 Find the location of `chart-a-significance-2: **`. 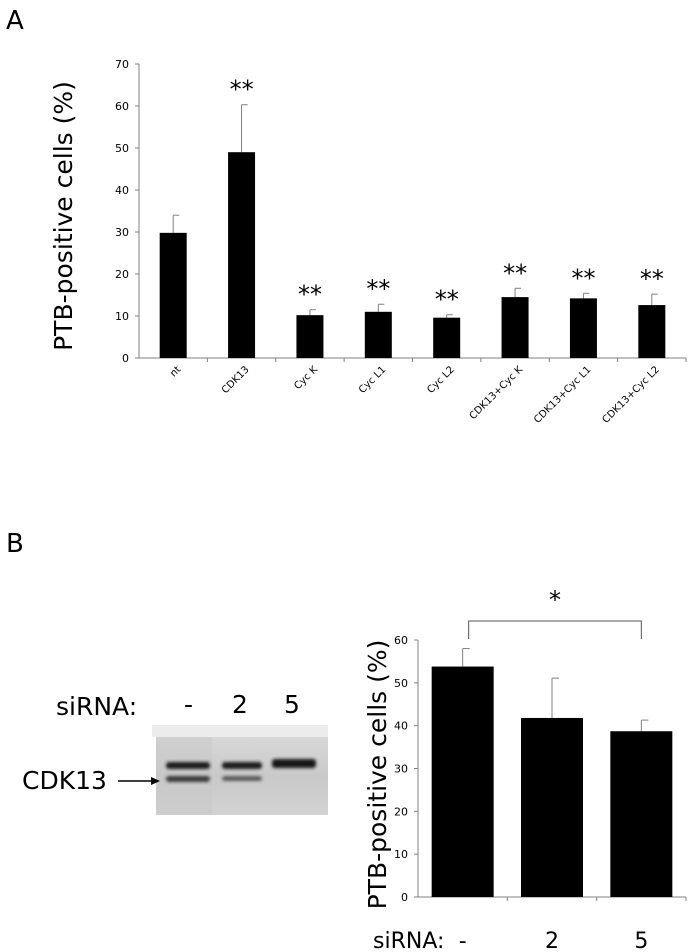

chart-a-significance-2: ** is located at coordinates (310, 295).